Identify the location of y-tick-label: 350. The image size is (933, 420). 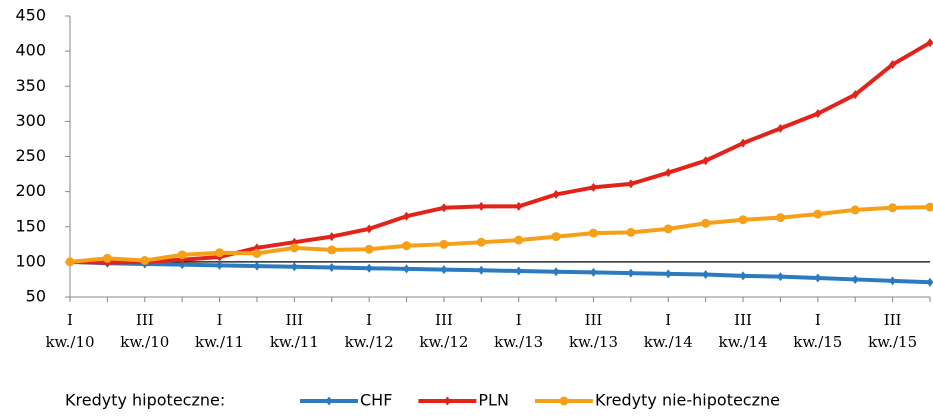
(30, 85).